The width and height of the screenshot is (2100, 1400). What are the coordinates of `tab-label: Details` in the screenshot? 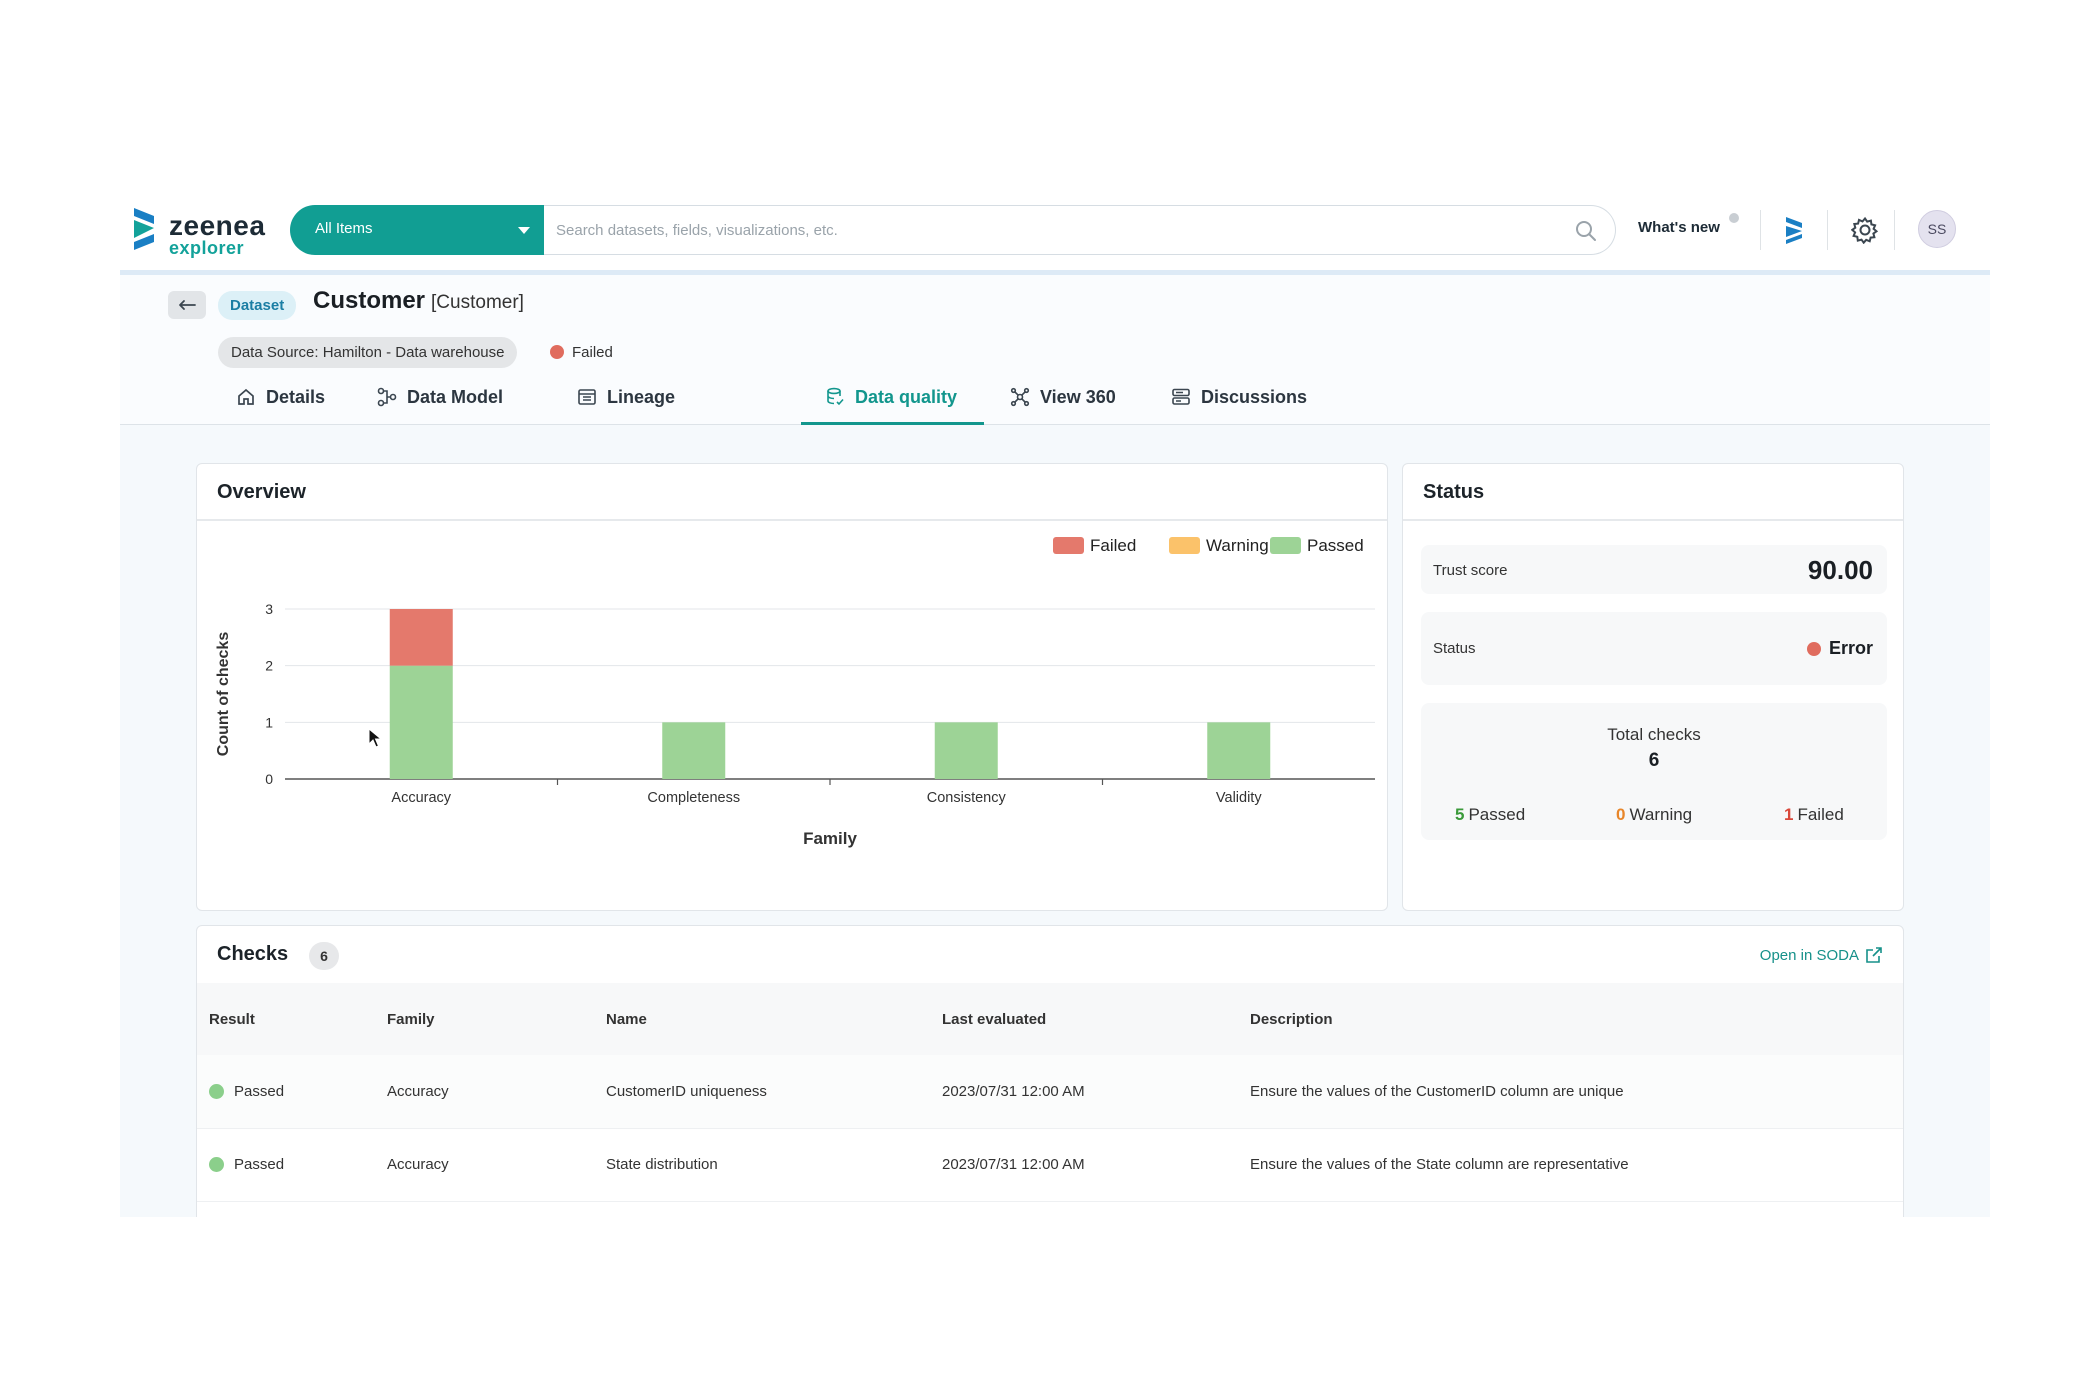 It's located at (296, 397).